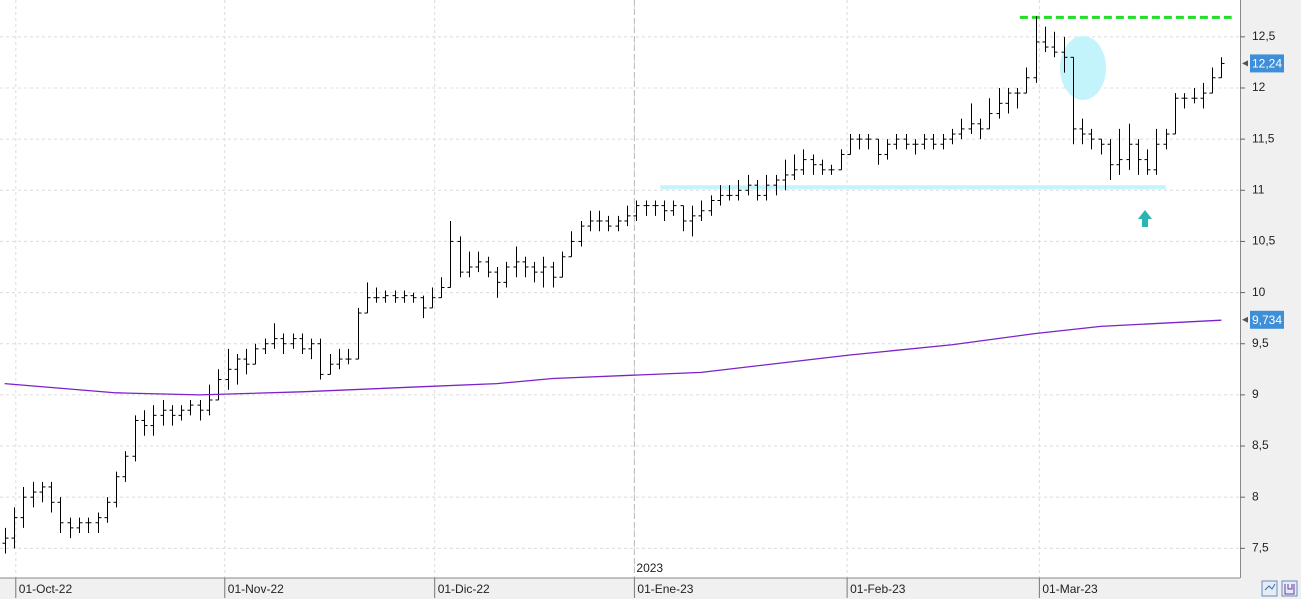  Describe the element at coordinates (1145, 218) in the screenshot. I see `arrow-up` at that location.